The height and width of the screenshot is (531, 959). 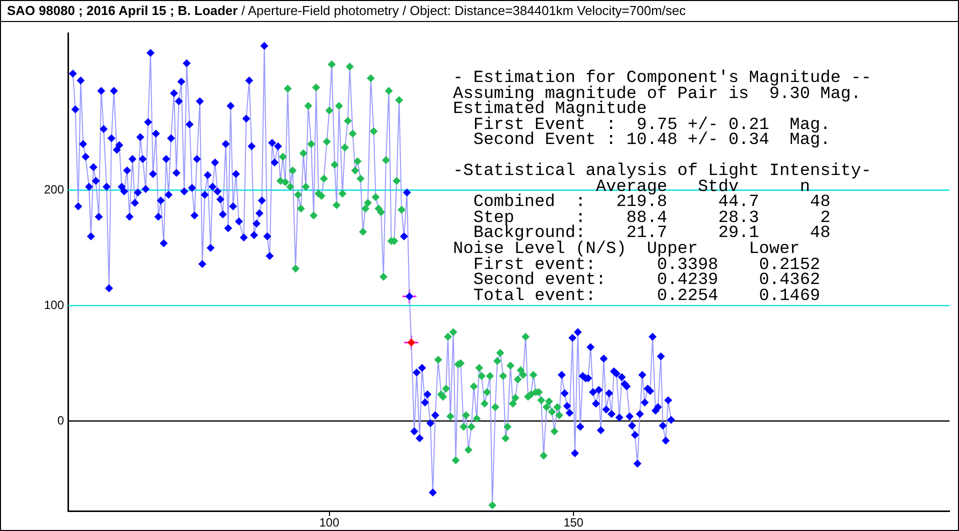 What do you see at coordinates (54, 189) in the screenshot?
I see `y-tick-label: 200` at bounding box center [54, 189].